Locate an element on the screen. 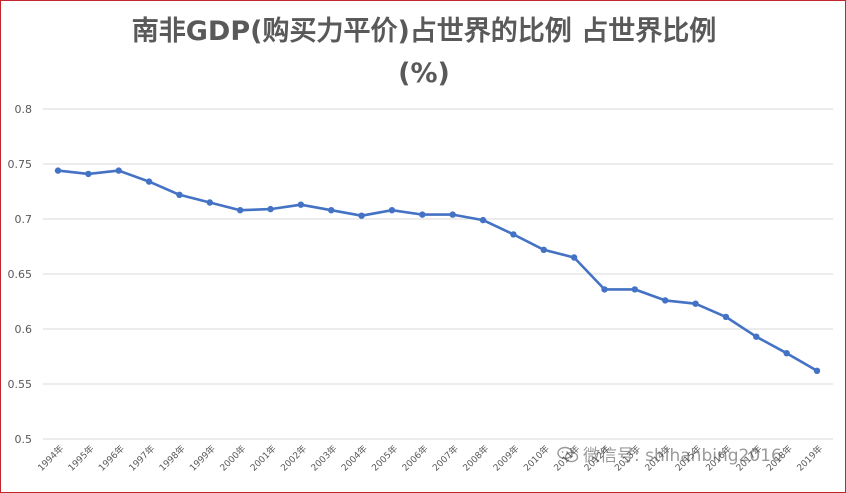 This screenshot has height=493, width=846. x-tick-label: 2002年 is located at coordinates (293, 458).